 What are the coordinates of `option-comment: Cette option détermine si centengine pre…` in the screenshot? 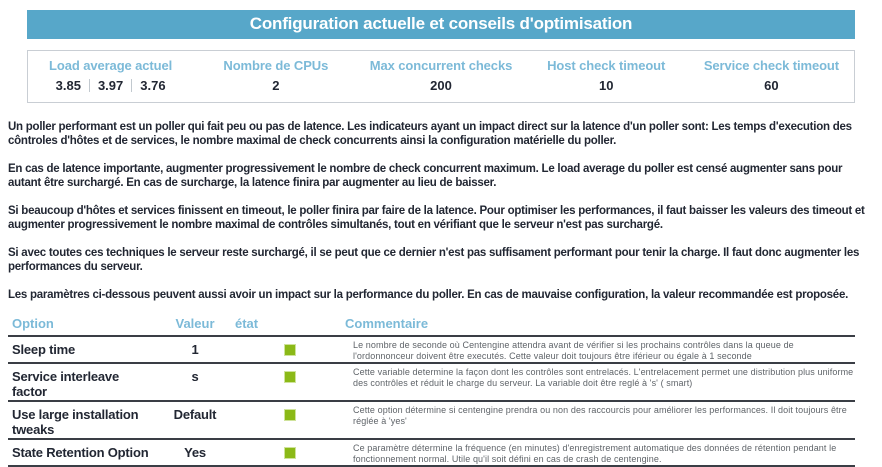 It's located at (600, 415).